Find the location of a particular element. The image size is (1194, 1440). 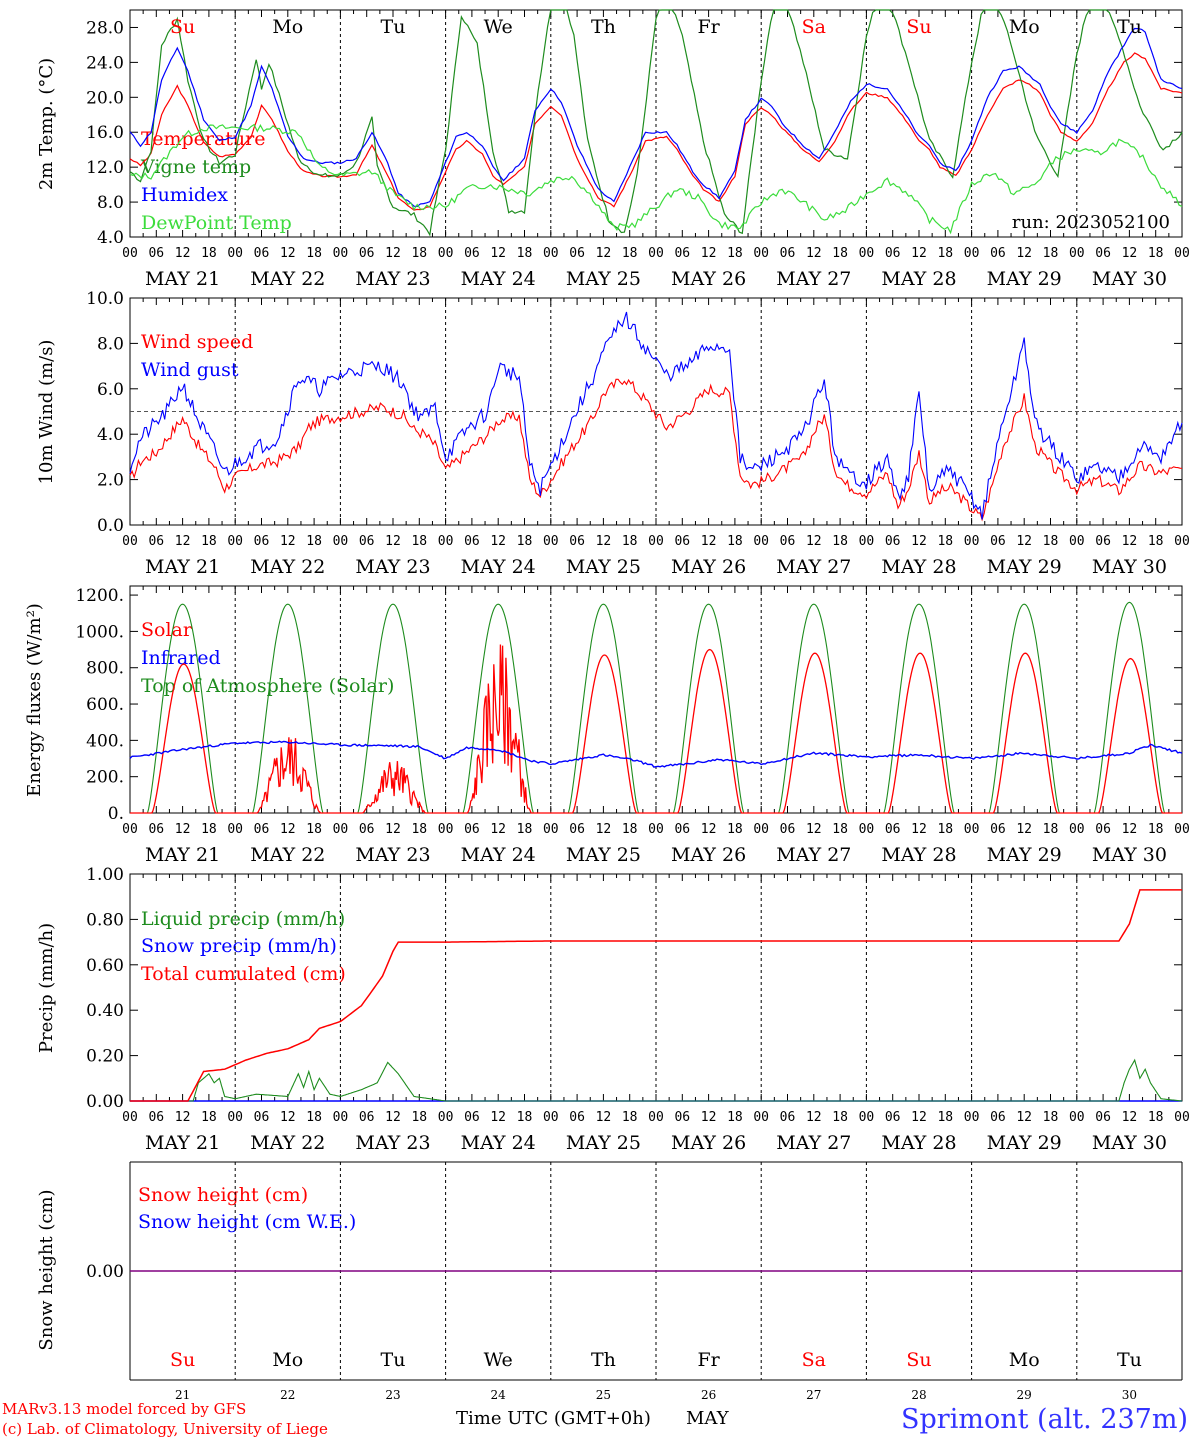

precip-series-total is located at coordinates (656, 995).